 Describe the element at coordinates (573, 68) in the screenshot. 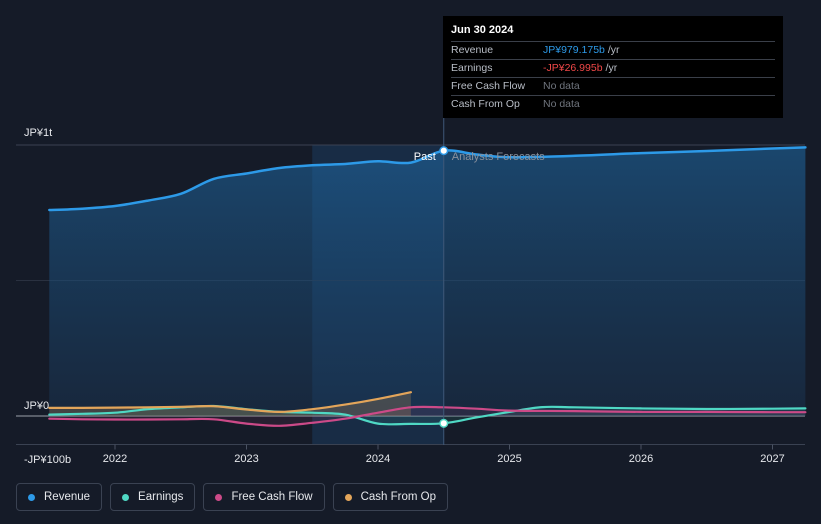

I see `tooltip-value: -JP¥26.995b` at that location.